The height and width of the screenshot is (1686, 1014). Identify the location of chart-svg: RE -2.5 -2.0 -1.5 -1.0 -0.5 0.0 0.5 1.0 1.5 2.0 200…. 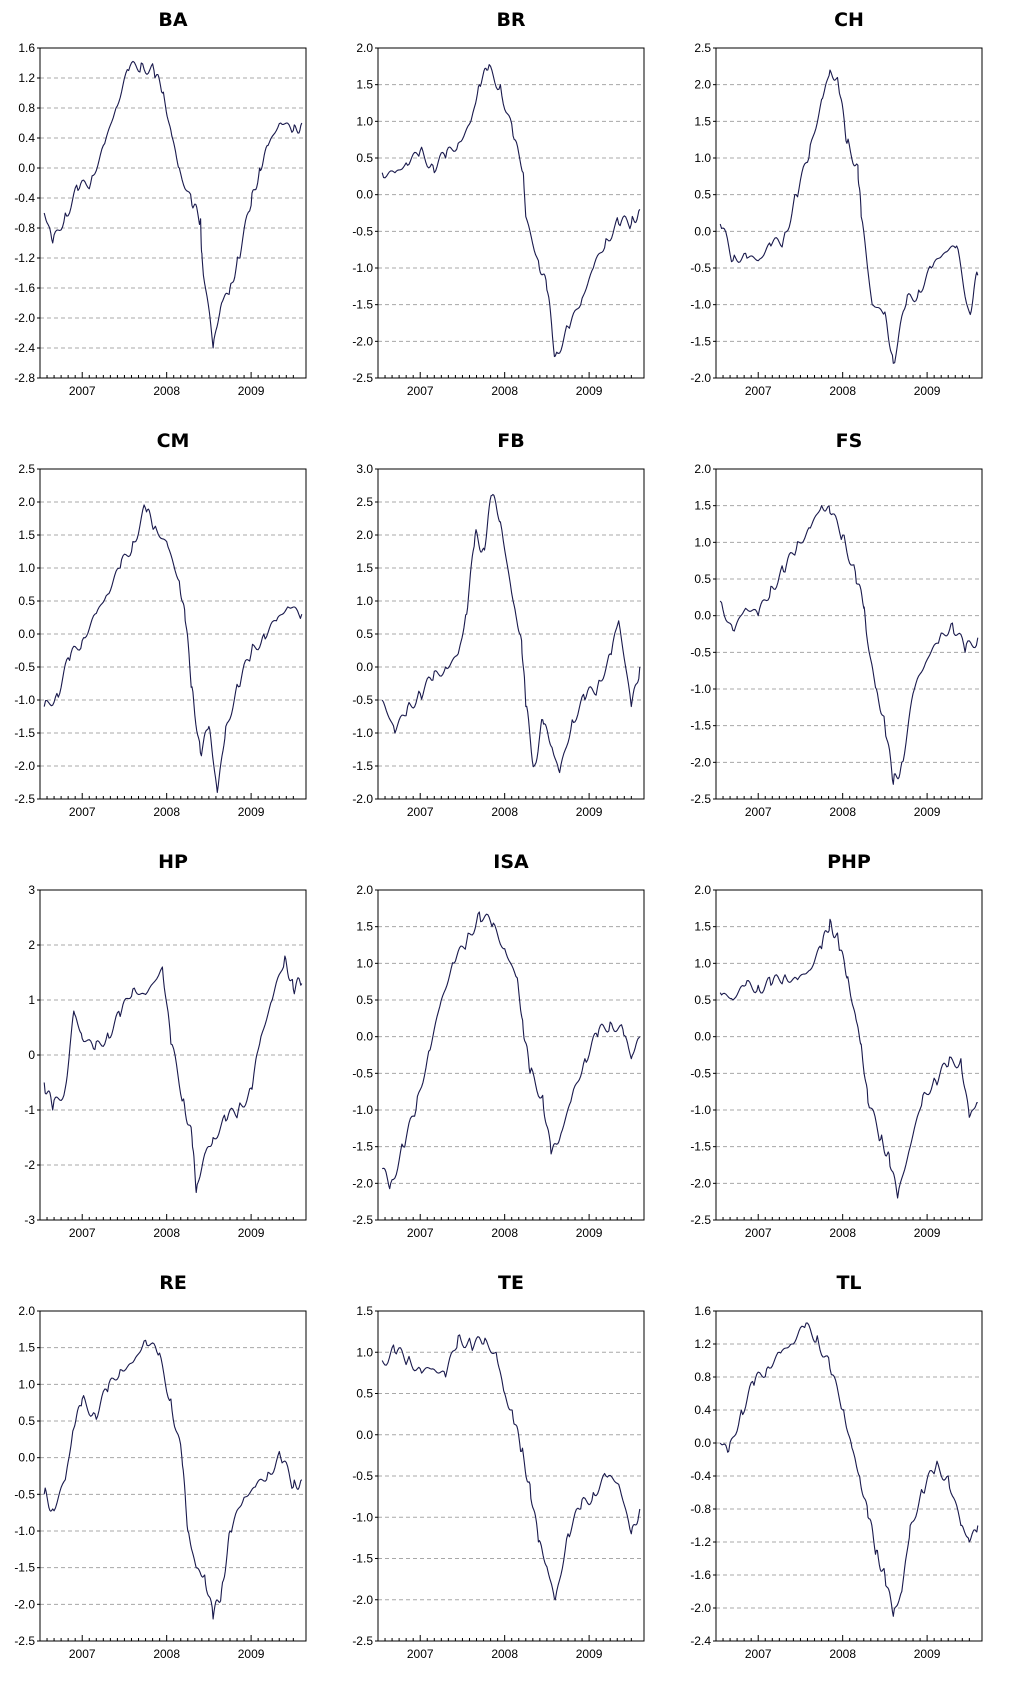
(160, 1466).